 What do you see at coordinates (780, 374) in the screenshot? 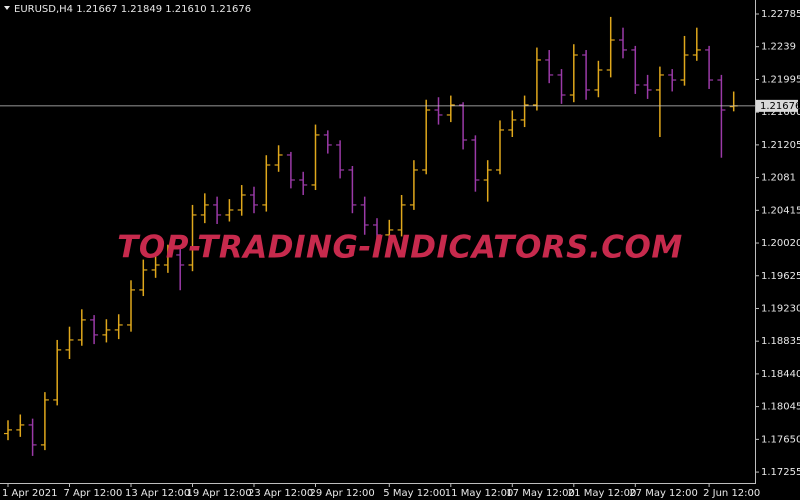
I see `y-tick-label: 1.18440` at bounding box center [780, 374].